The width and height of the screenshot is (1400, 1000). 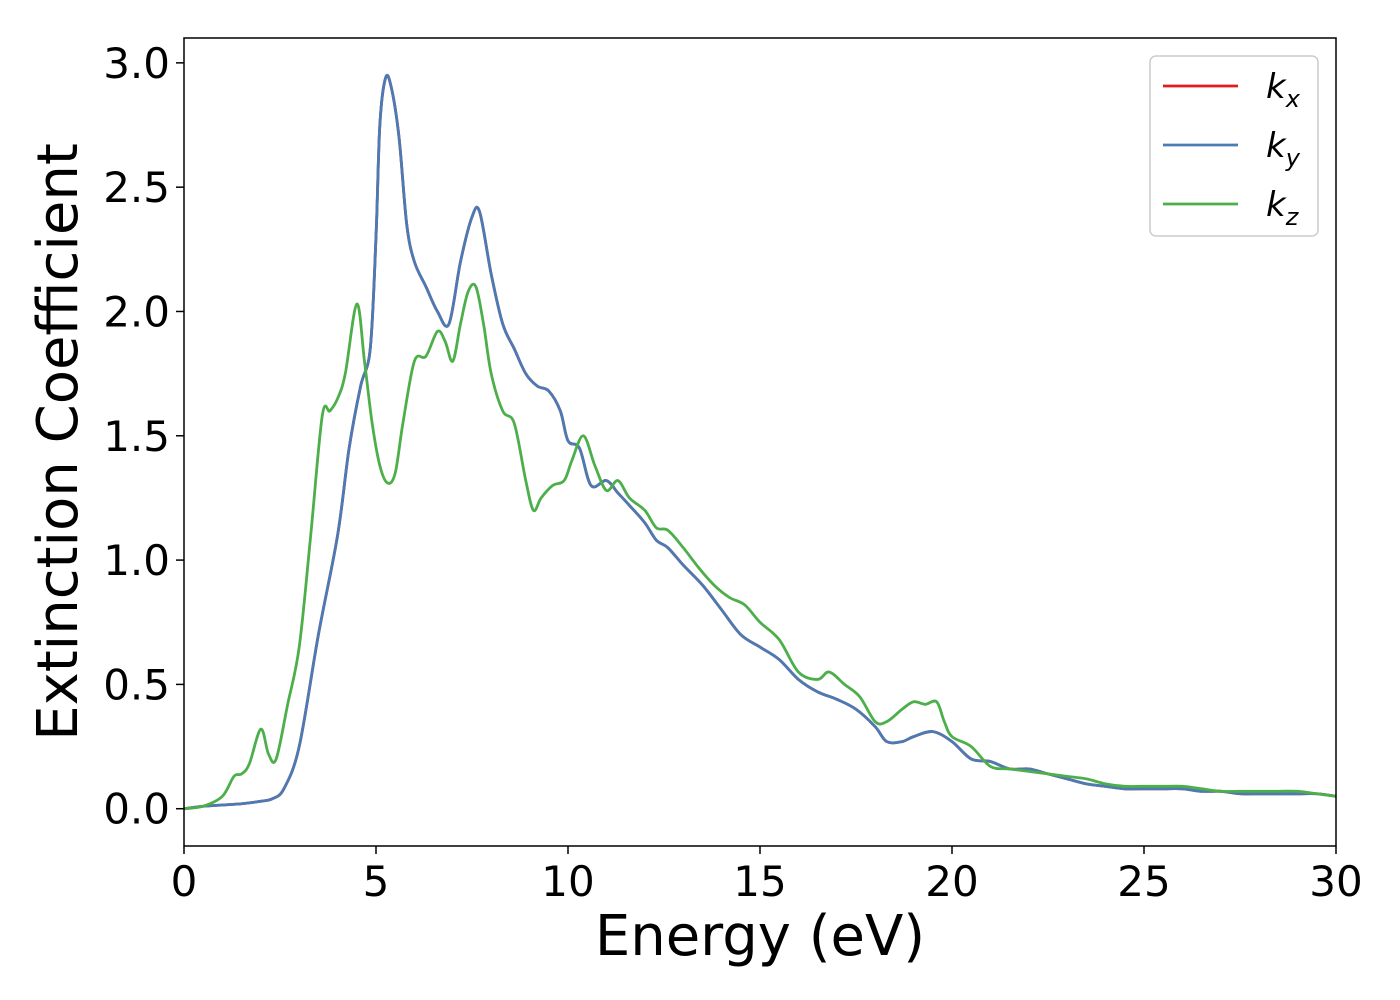 I want to click on legend-label-y: ky, so click(x=1283, y=149).